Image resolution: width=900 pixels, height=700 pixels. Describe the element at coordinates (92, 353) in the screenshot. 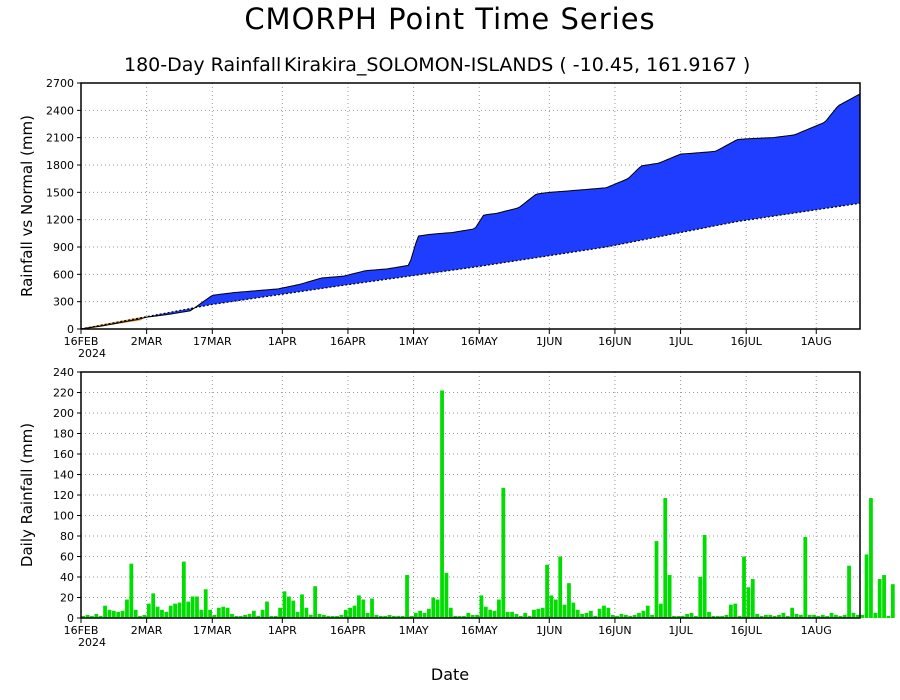

I see `cumulative-year-label: 2024` at that location.